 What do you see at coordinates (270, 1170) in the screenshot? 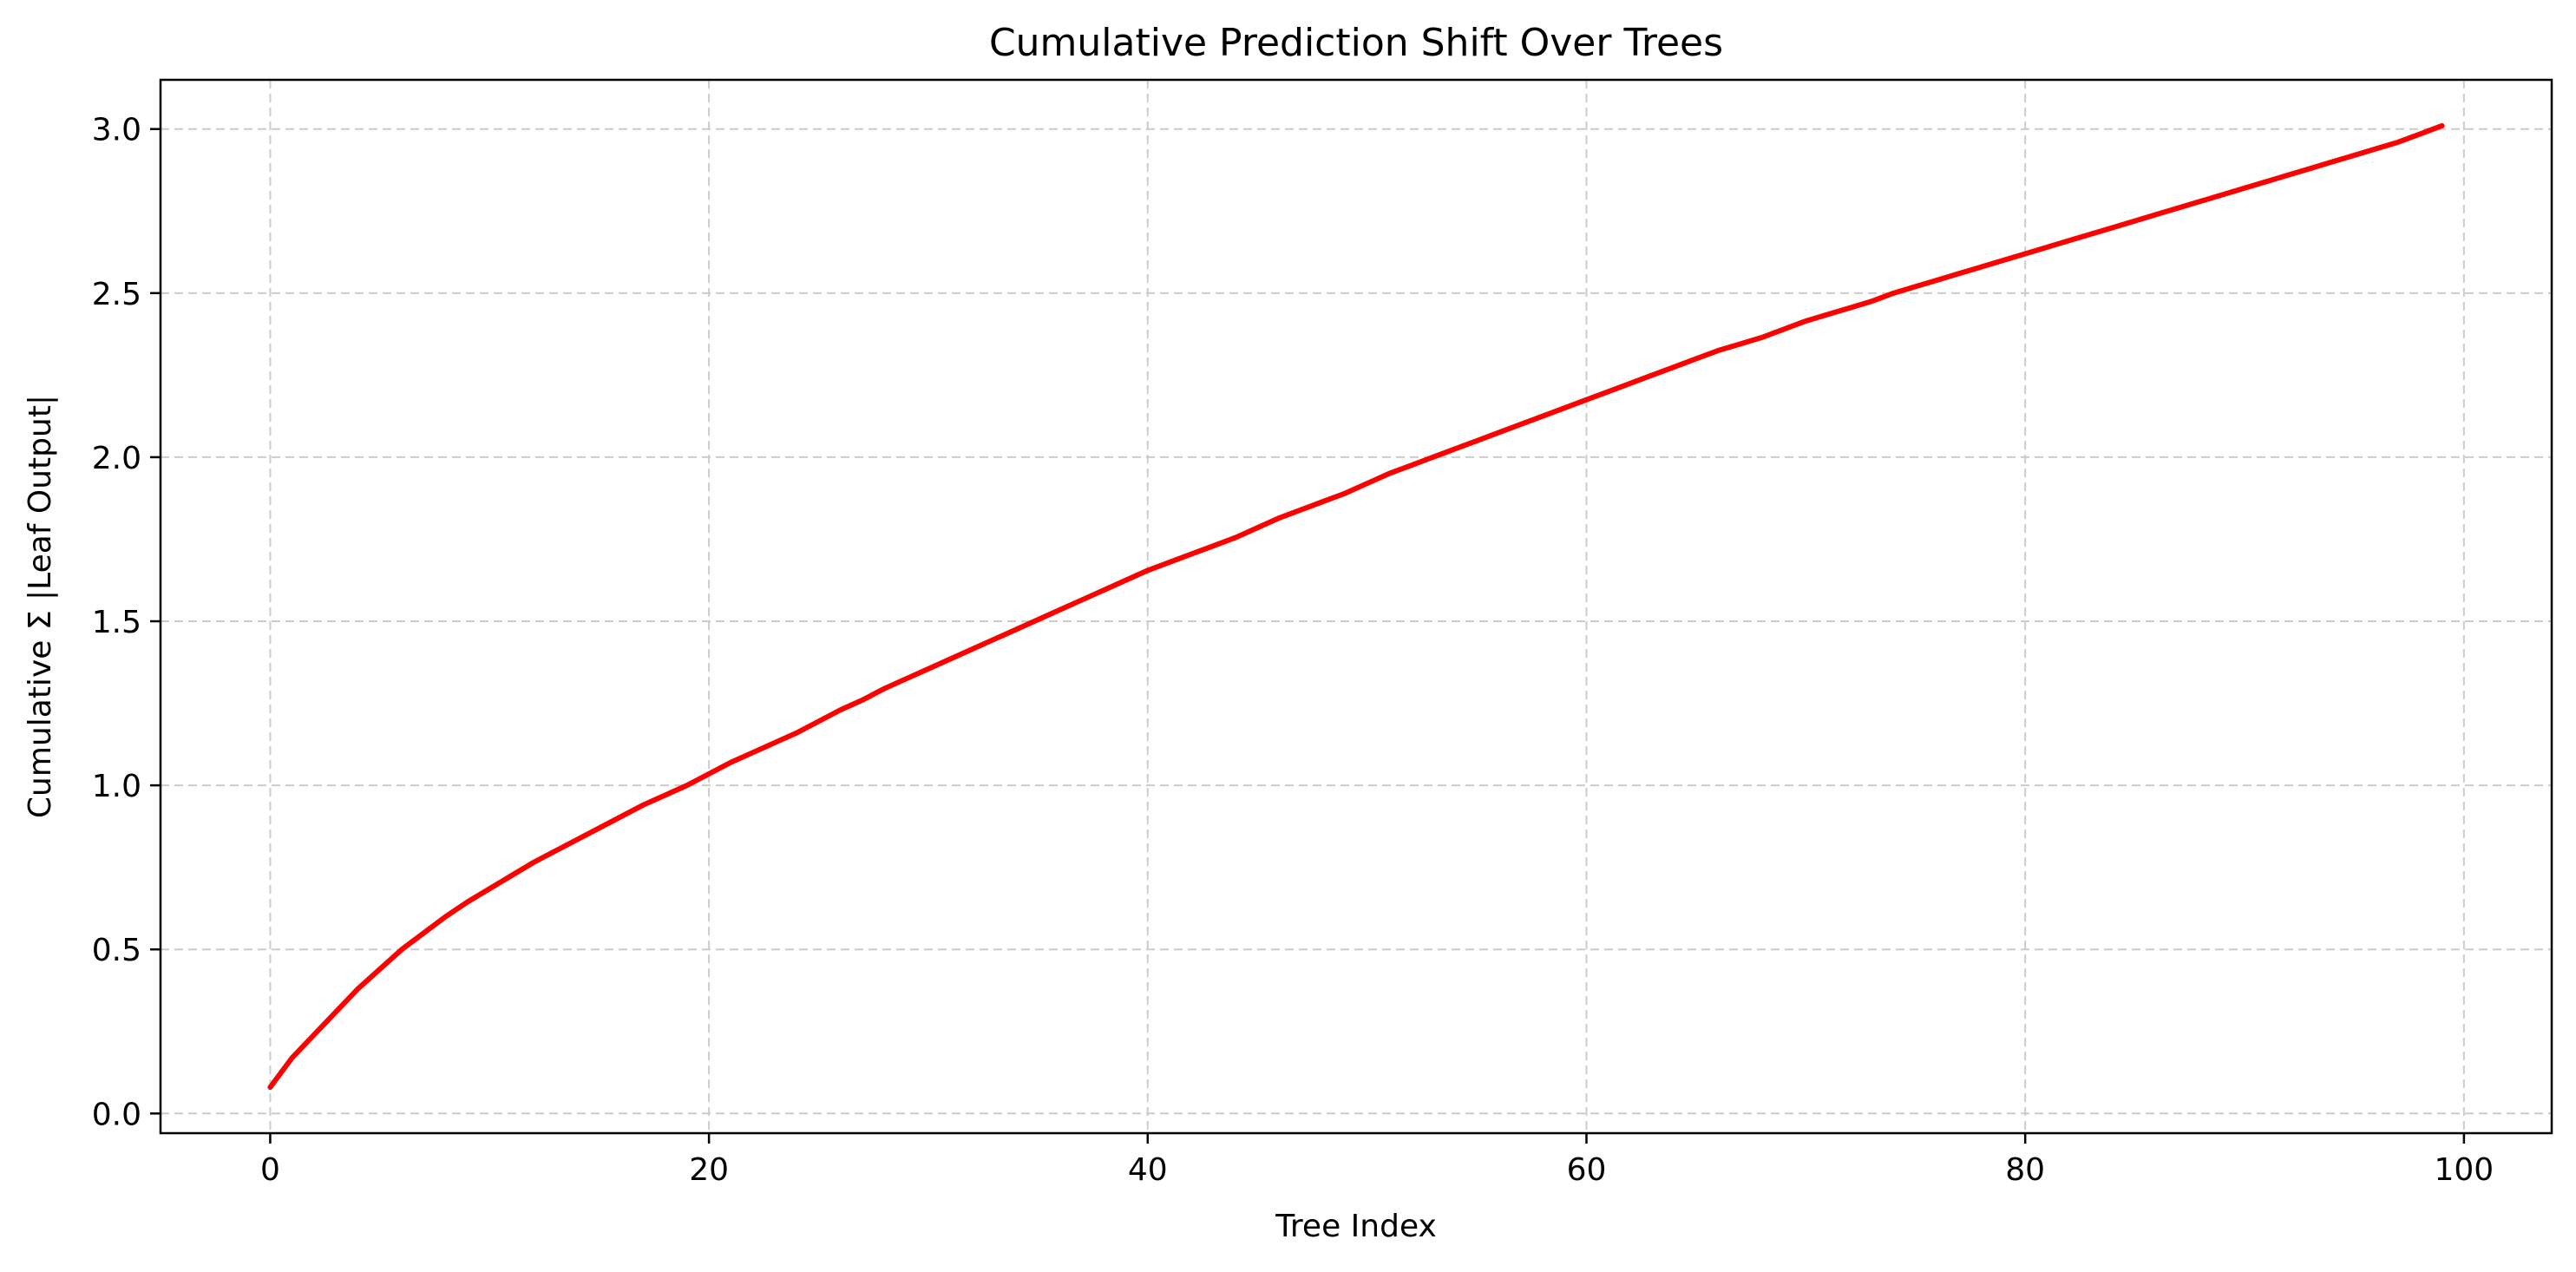
I see `x-tick-label: 0` at bounding box center [270, 1170].